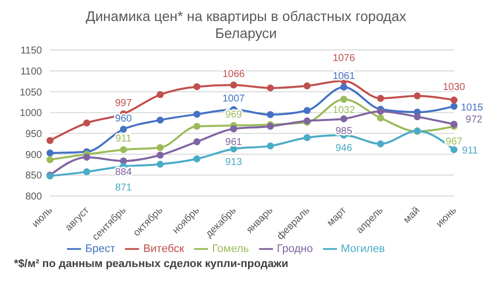  Describe the element at coordinates (152, 264) in the screenshot. I see `text: *$/м² по данным реальных сделок купли-продажи` at that location.